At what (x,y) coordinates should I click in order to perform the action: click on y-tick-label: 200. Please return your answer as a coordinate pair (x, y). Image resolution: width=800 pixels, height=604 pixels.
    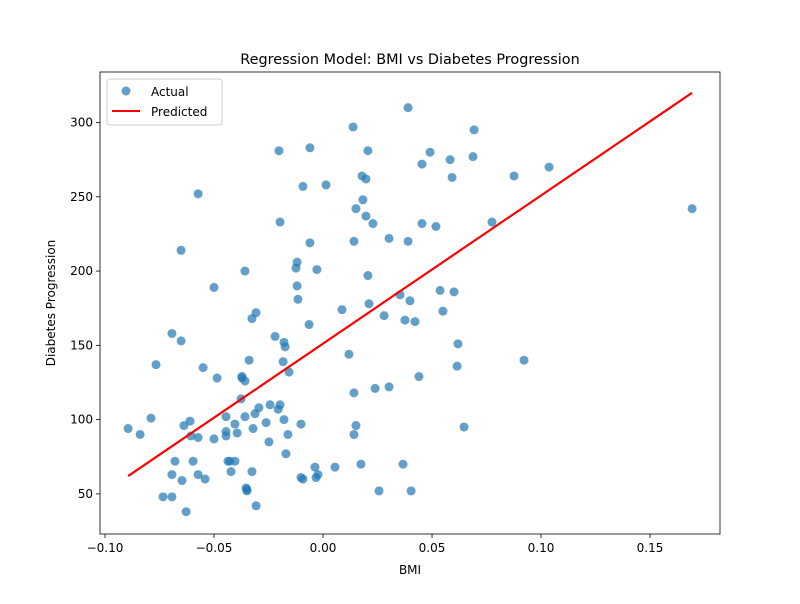
    Looking at the image, I should click on (81, 271).